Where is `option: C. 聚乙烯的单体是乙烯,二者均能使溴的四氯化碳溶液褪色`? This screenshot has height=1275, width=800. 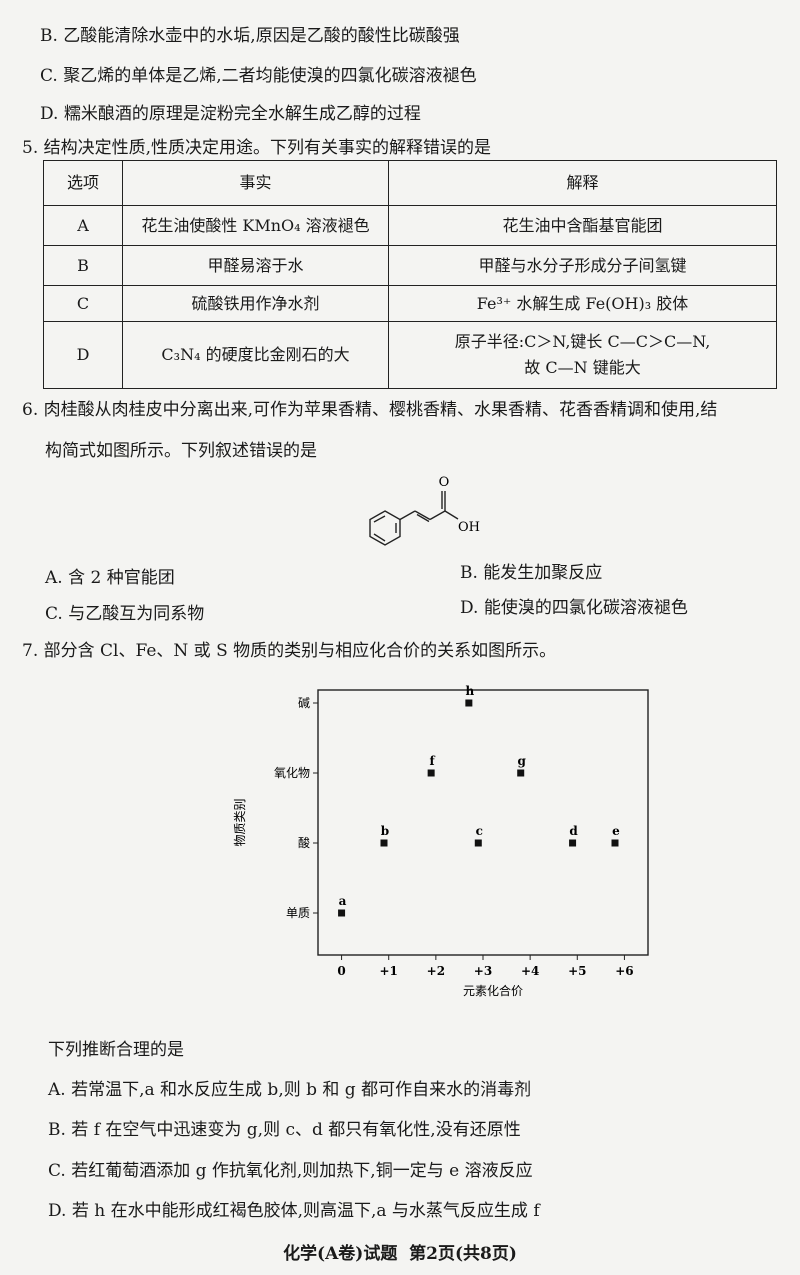
option: C. 聚乙烯的单体是乙烯,二者均能使溴的四氯化碳溶液褪色 is located at coordinates (258, 76).